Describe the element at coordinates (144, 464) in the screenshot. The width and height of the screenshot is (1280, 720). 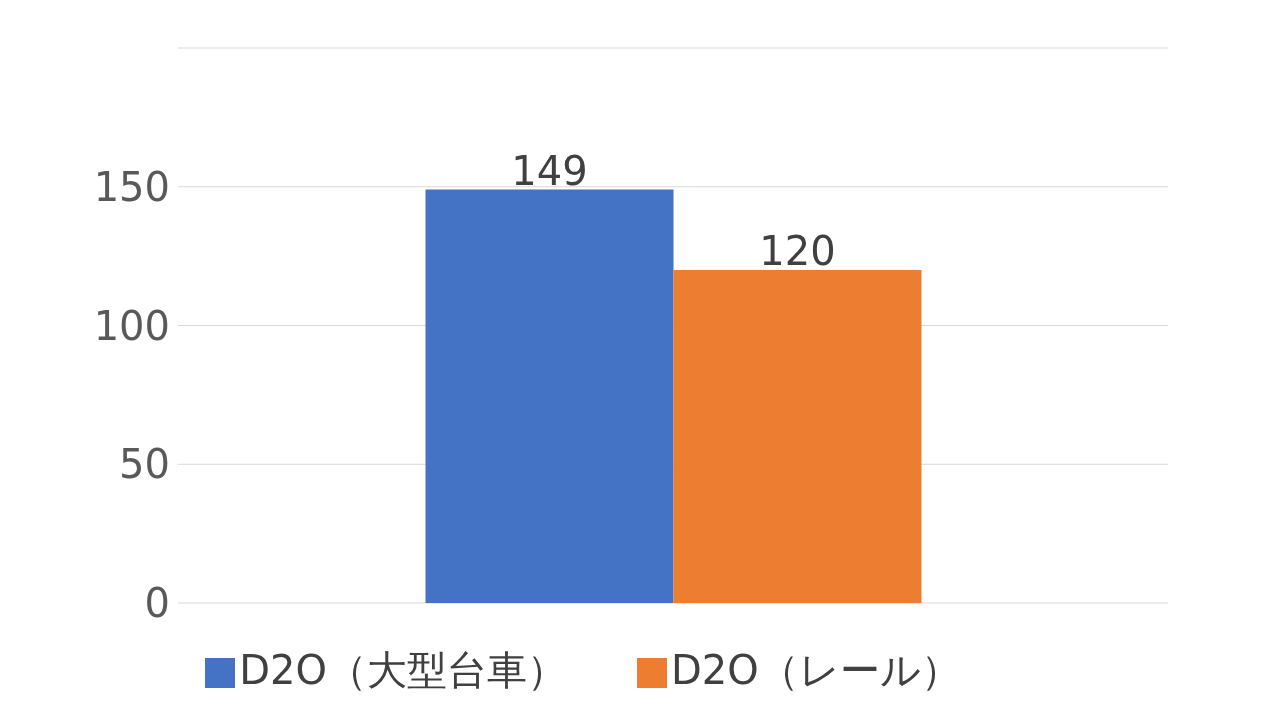
I see `y-tick-label: 50` at that location.